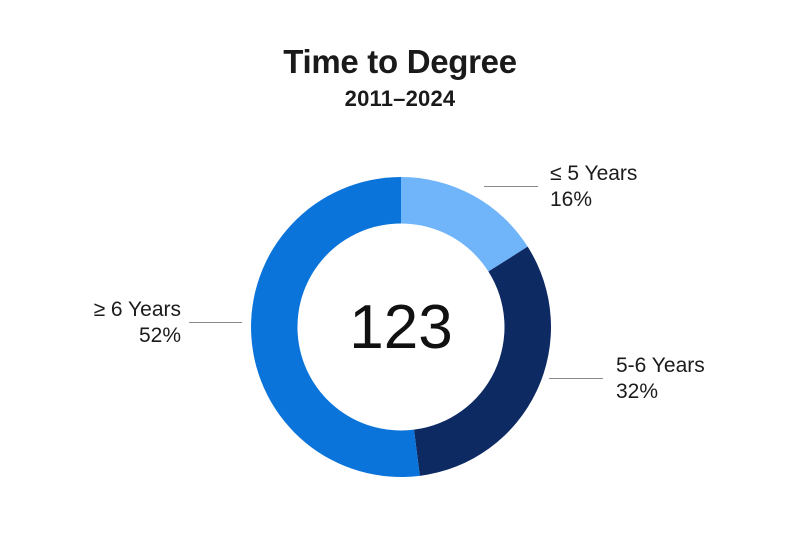 This screenshot has height=533, width=800. I want to click on leader-line-ge-6-years, so click(215, 322).